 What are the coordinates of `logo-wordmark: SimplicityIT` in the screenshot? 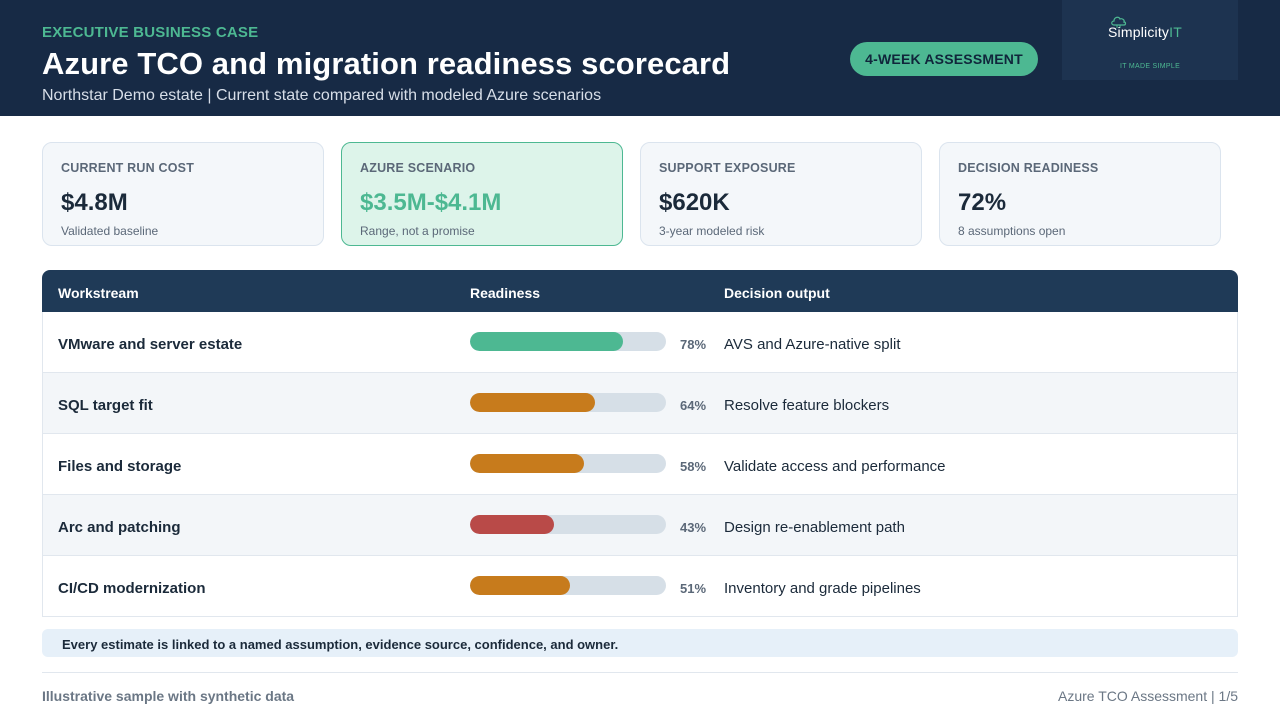 It's located at (1145, 32).